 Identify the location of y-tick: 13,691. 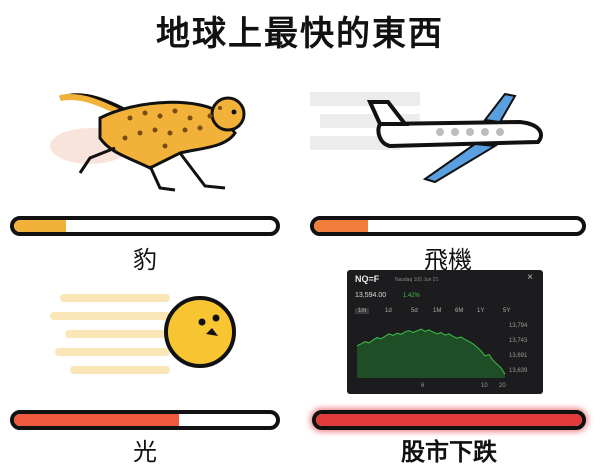
(518, 356).